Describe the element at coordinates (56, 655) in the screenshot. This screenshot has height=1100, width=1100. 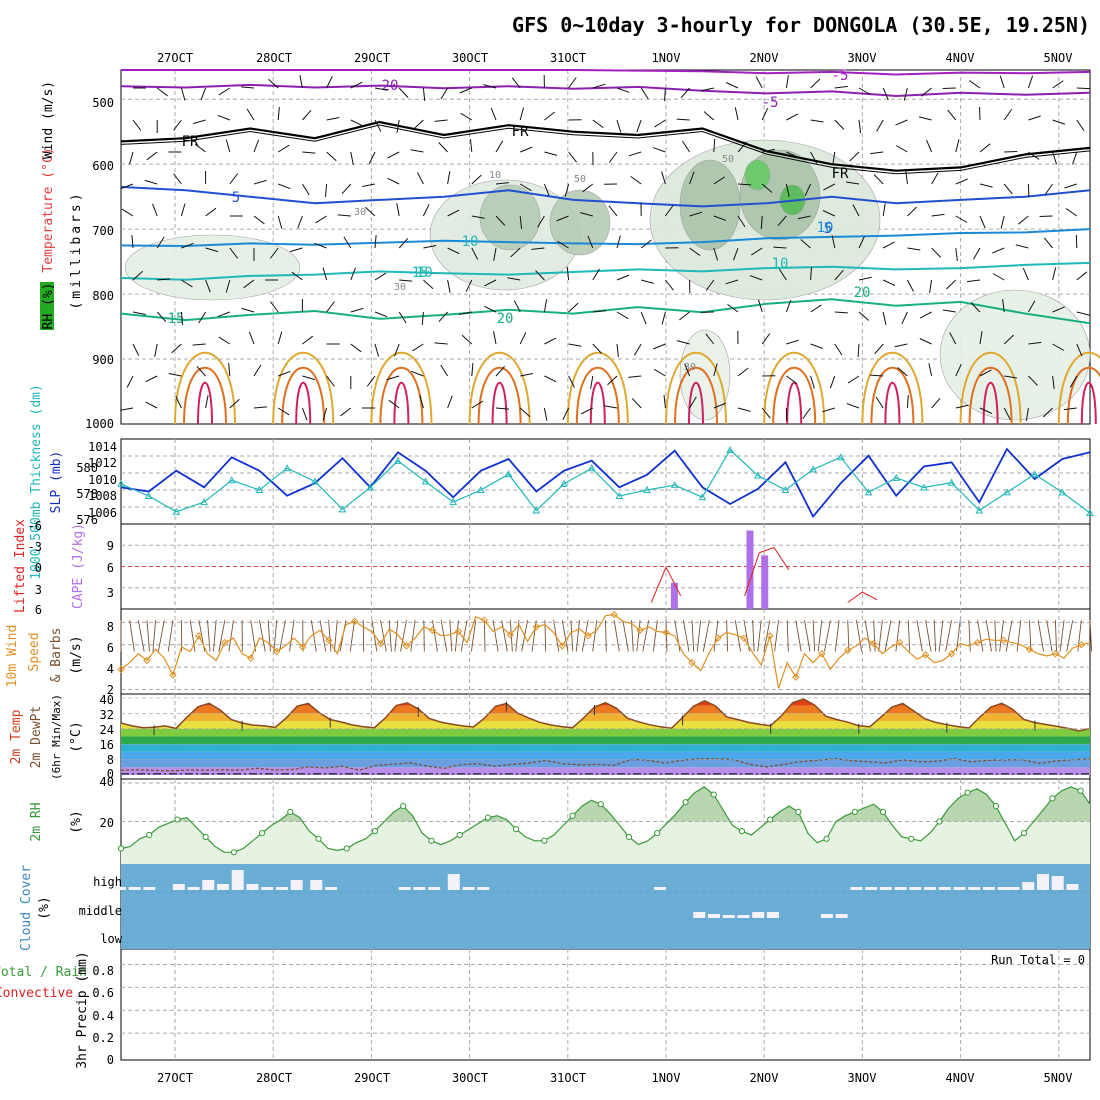
I see `wind-barbs-axis-label: & Barbs` at that location.